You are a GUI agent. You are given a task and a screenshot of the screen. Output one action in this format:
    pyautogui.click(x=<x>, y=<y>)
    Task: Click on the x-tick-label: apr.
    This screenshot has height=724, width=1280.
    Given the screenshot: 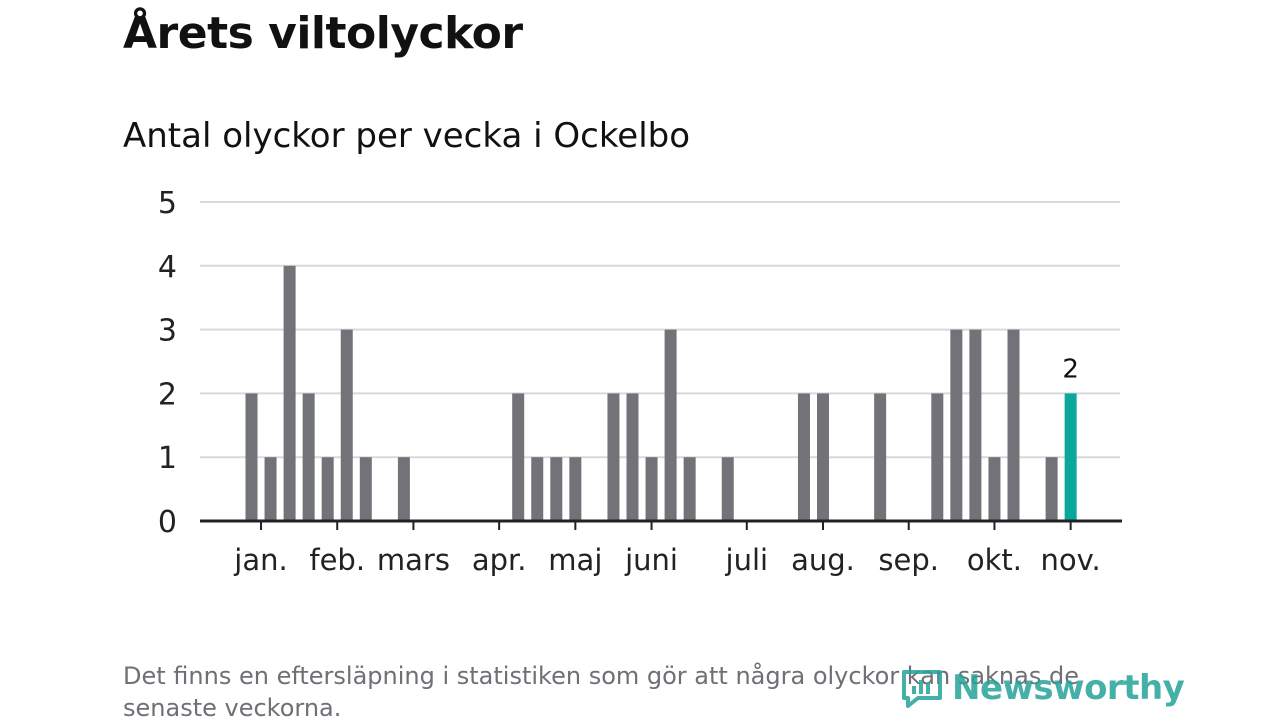 What is the action you would take?
    pyautogui.click(x=499, y=560)
    